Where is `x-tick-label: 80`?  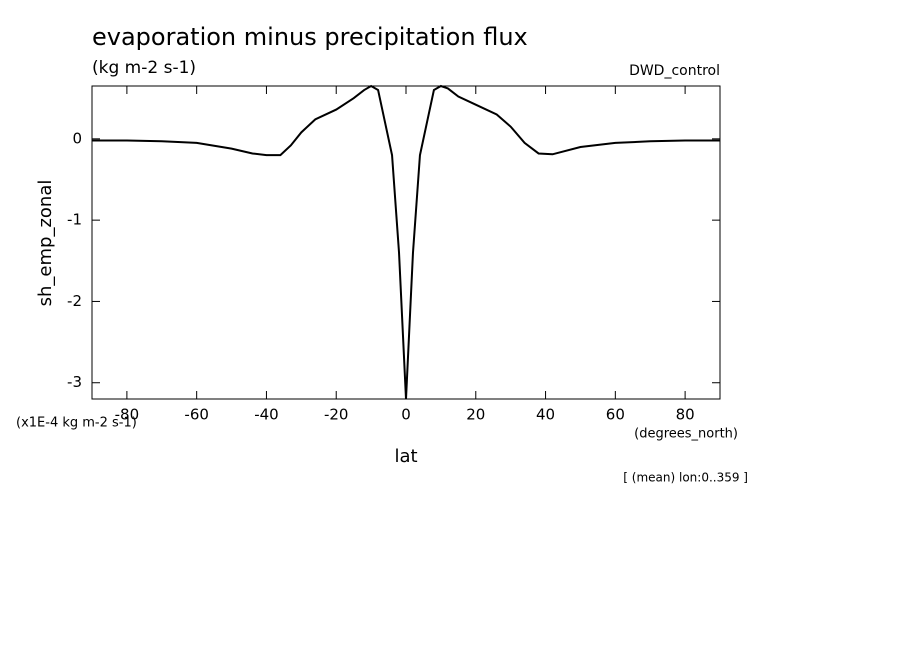 x-tick-label: 80 is located at coordinates (685, 415).